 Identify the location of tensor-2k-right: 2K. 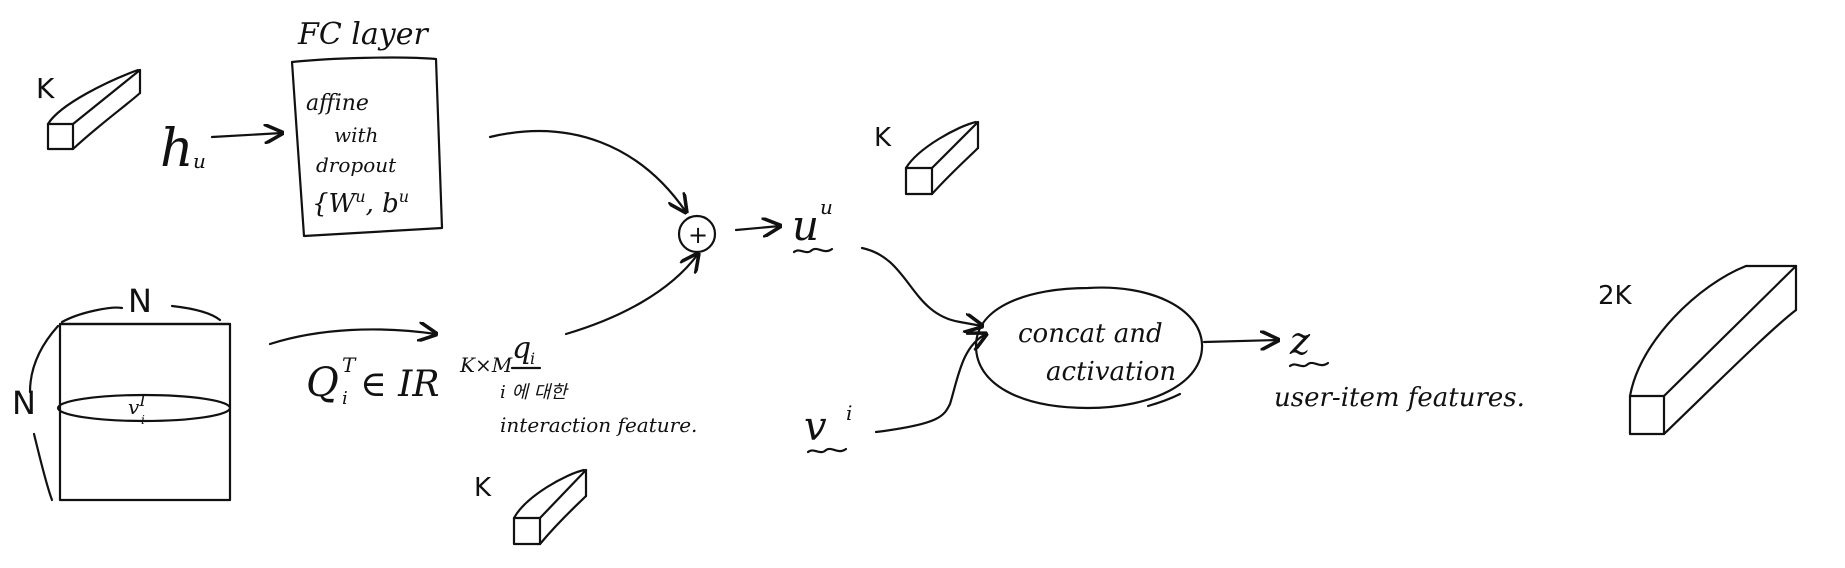
(1698, 350).